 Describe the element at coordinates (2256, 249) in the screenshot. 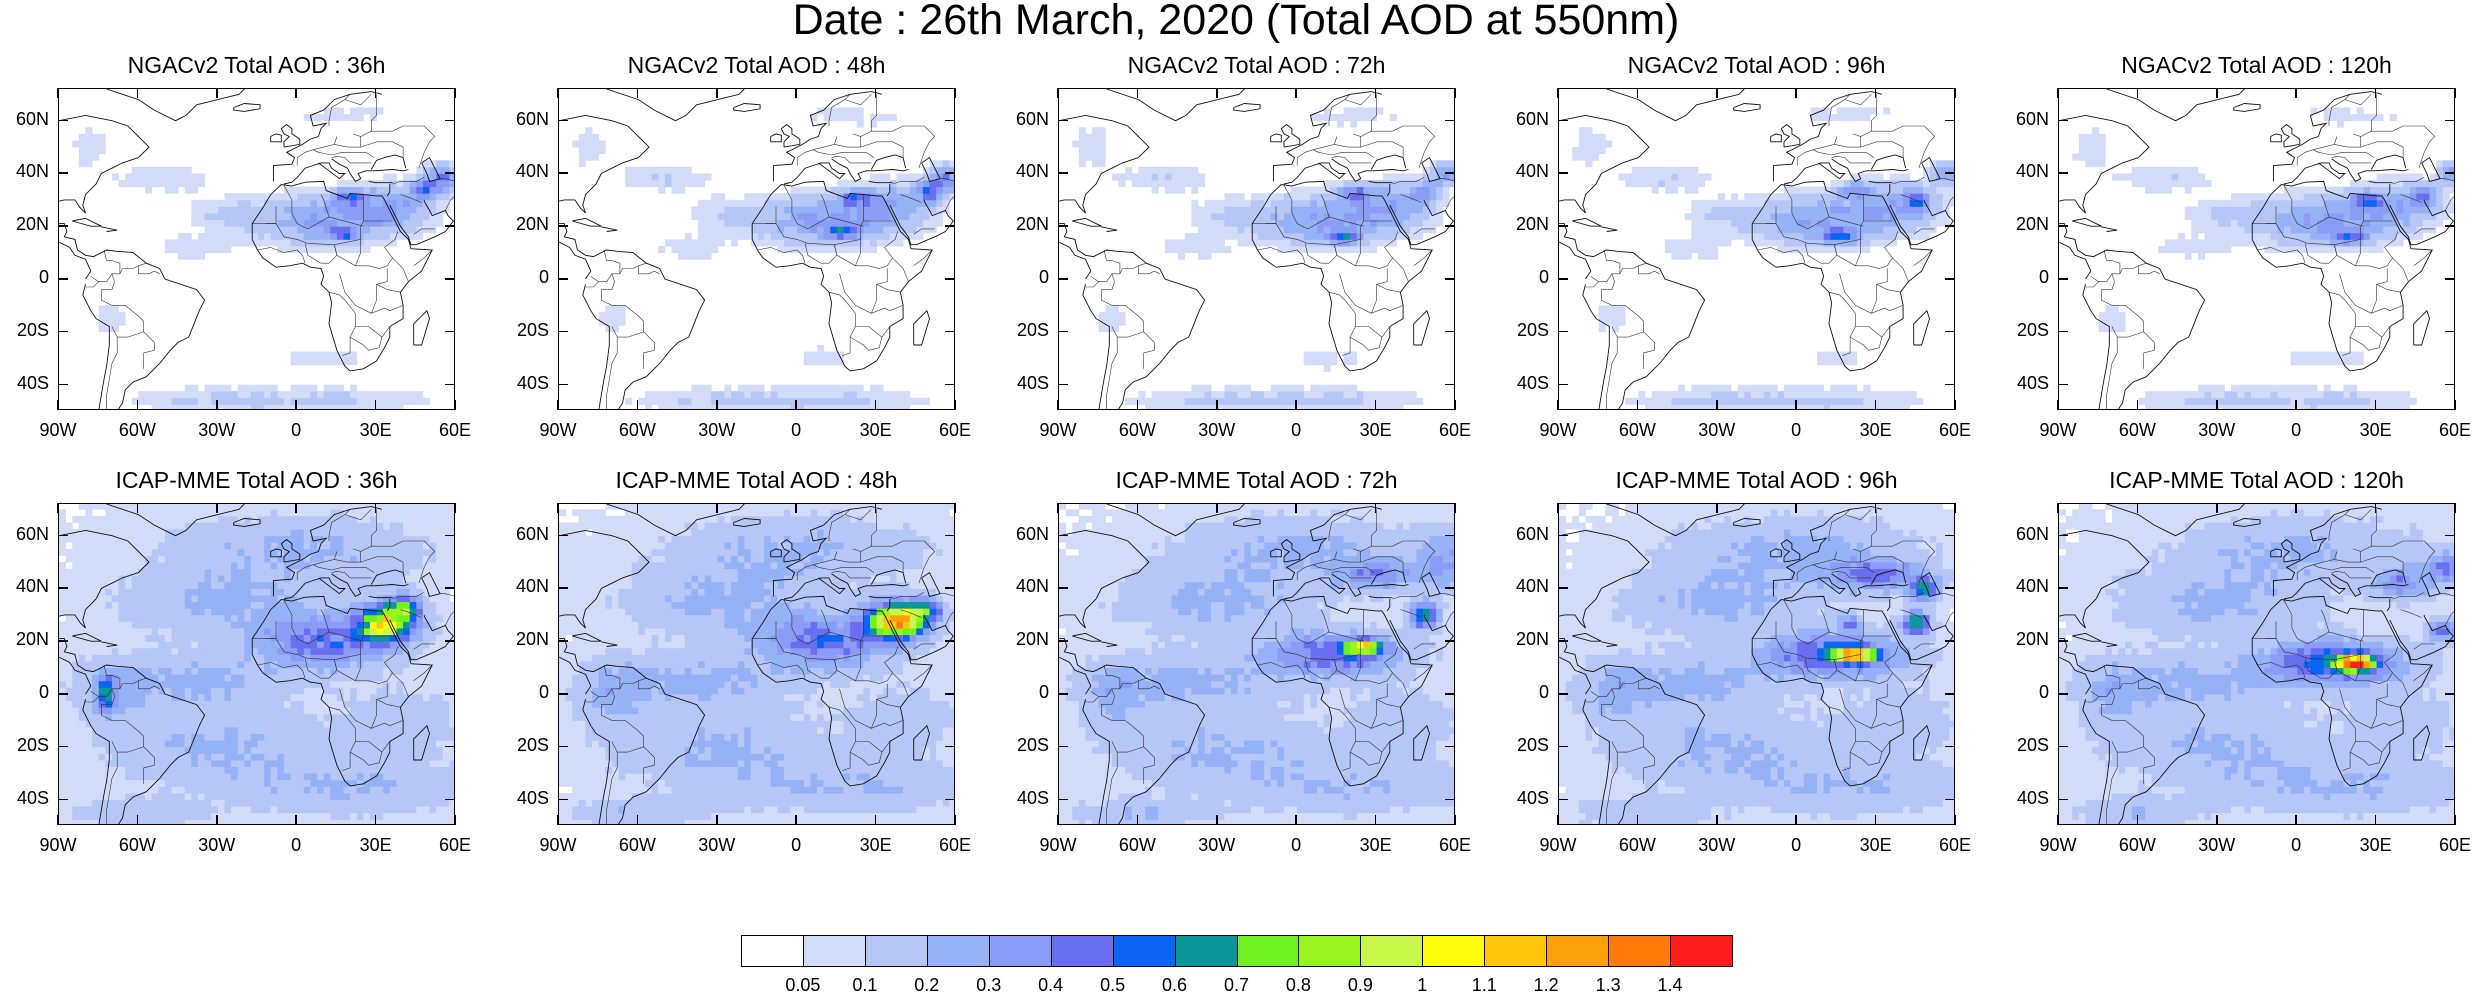

I see `aod-map` at that location.